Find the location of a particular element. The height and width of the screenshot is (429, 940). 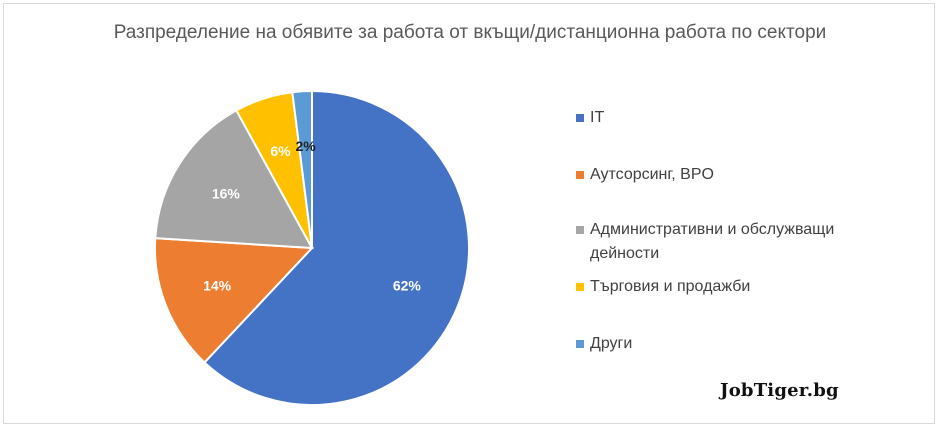

data-label-administrative: 16% is located at coordinates (226, 193).